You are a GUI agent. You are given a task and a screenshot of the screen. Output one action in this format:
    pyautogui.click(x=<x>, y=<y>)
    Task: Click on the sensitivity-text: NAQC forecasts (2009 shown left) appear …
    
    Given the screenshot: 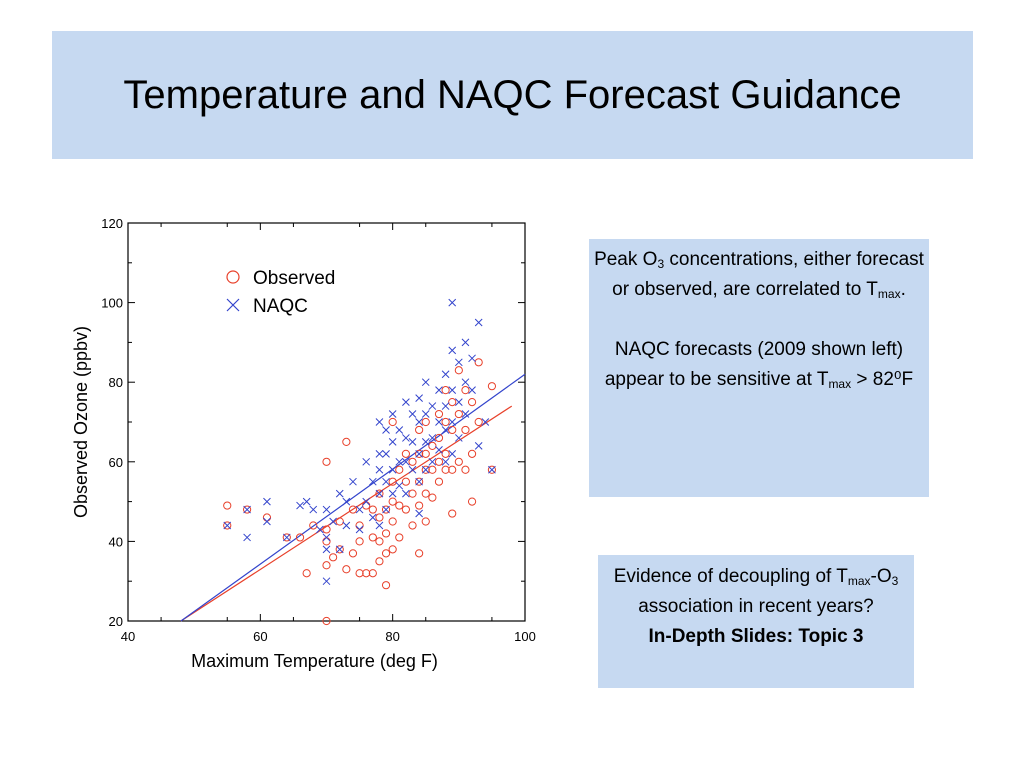 What is the action you would take?
    pyautogui.click(x=759, y=365)
    